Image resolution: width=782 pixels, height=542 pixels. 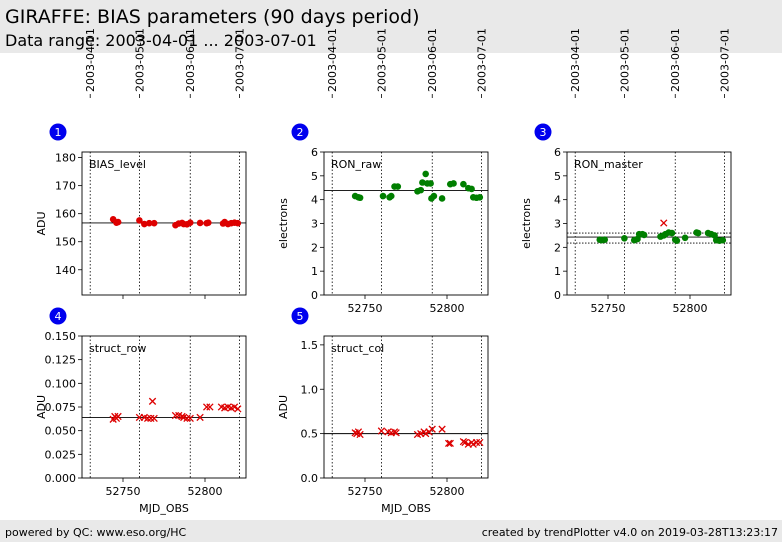 I want to click on panel-number-label: 1, so click(x=58, y=132).